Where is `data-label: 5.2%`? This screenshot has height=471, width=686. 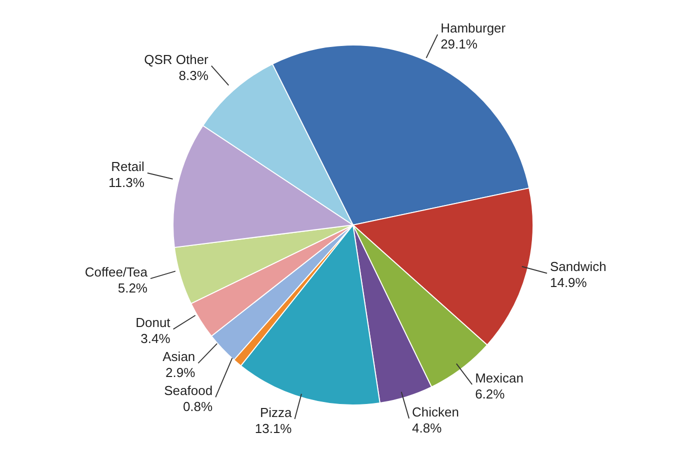 data-label: 5.2% is located at coordinates (133, 288).